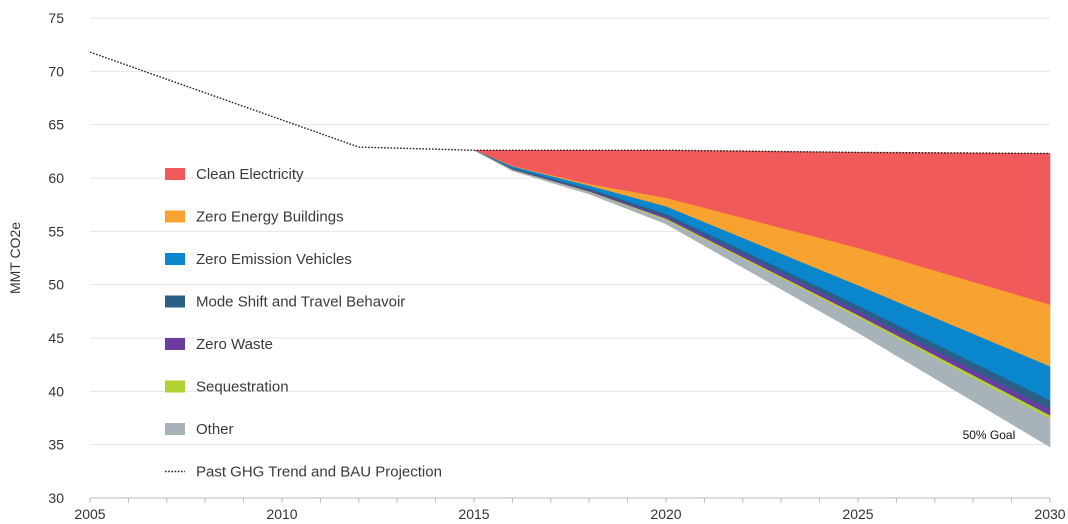  What do you see at coordinates (56, 498) in the screenshot?
I see `y-tick-label: 30` at bounding box center [56, 498].